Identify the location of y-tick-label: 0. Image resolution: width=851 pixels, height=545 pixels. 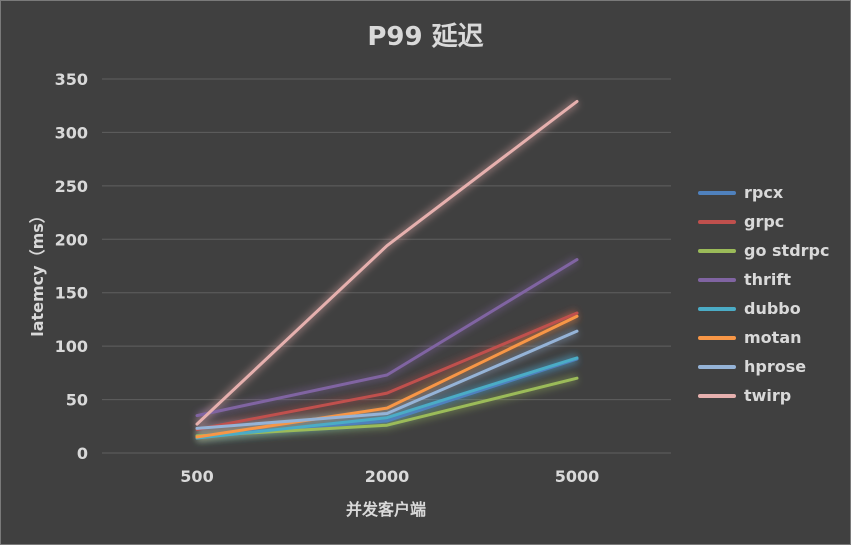
(82, 453).